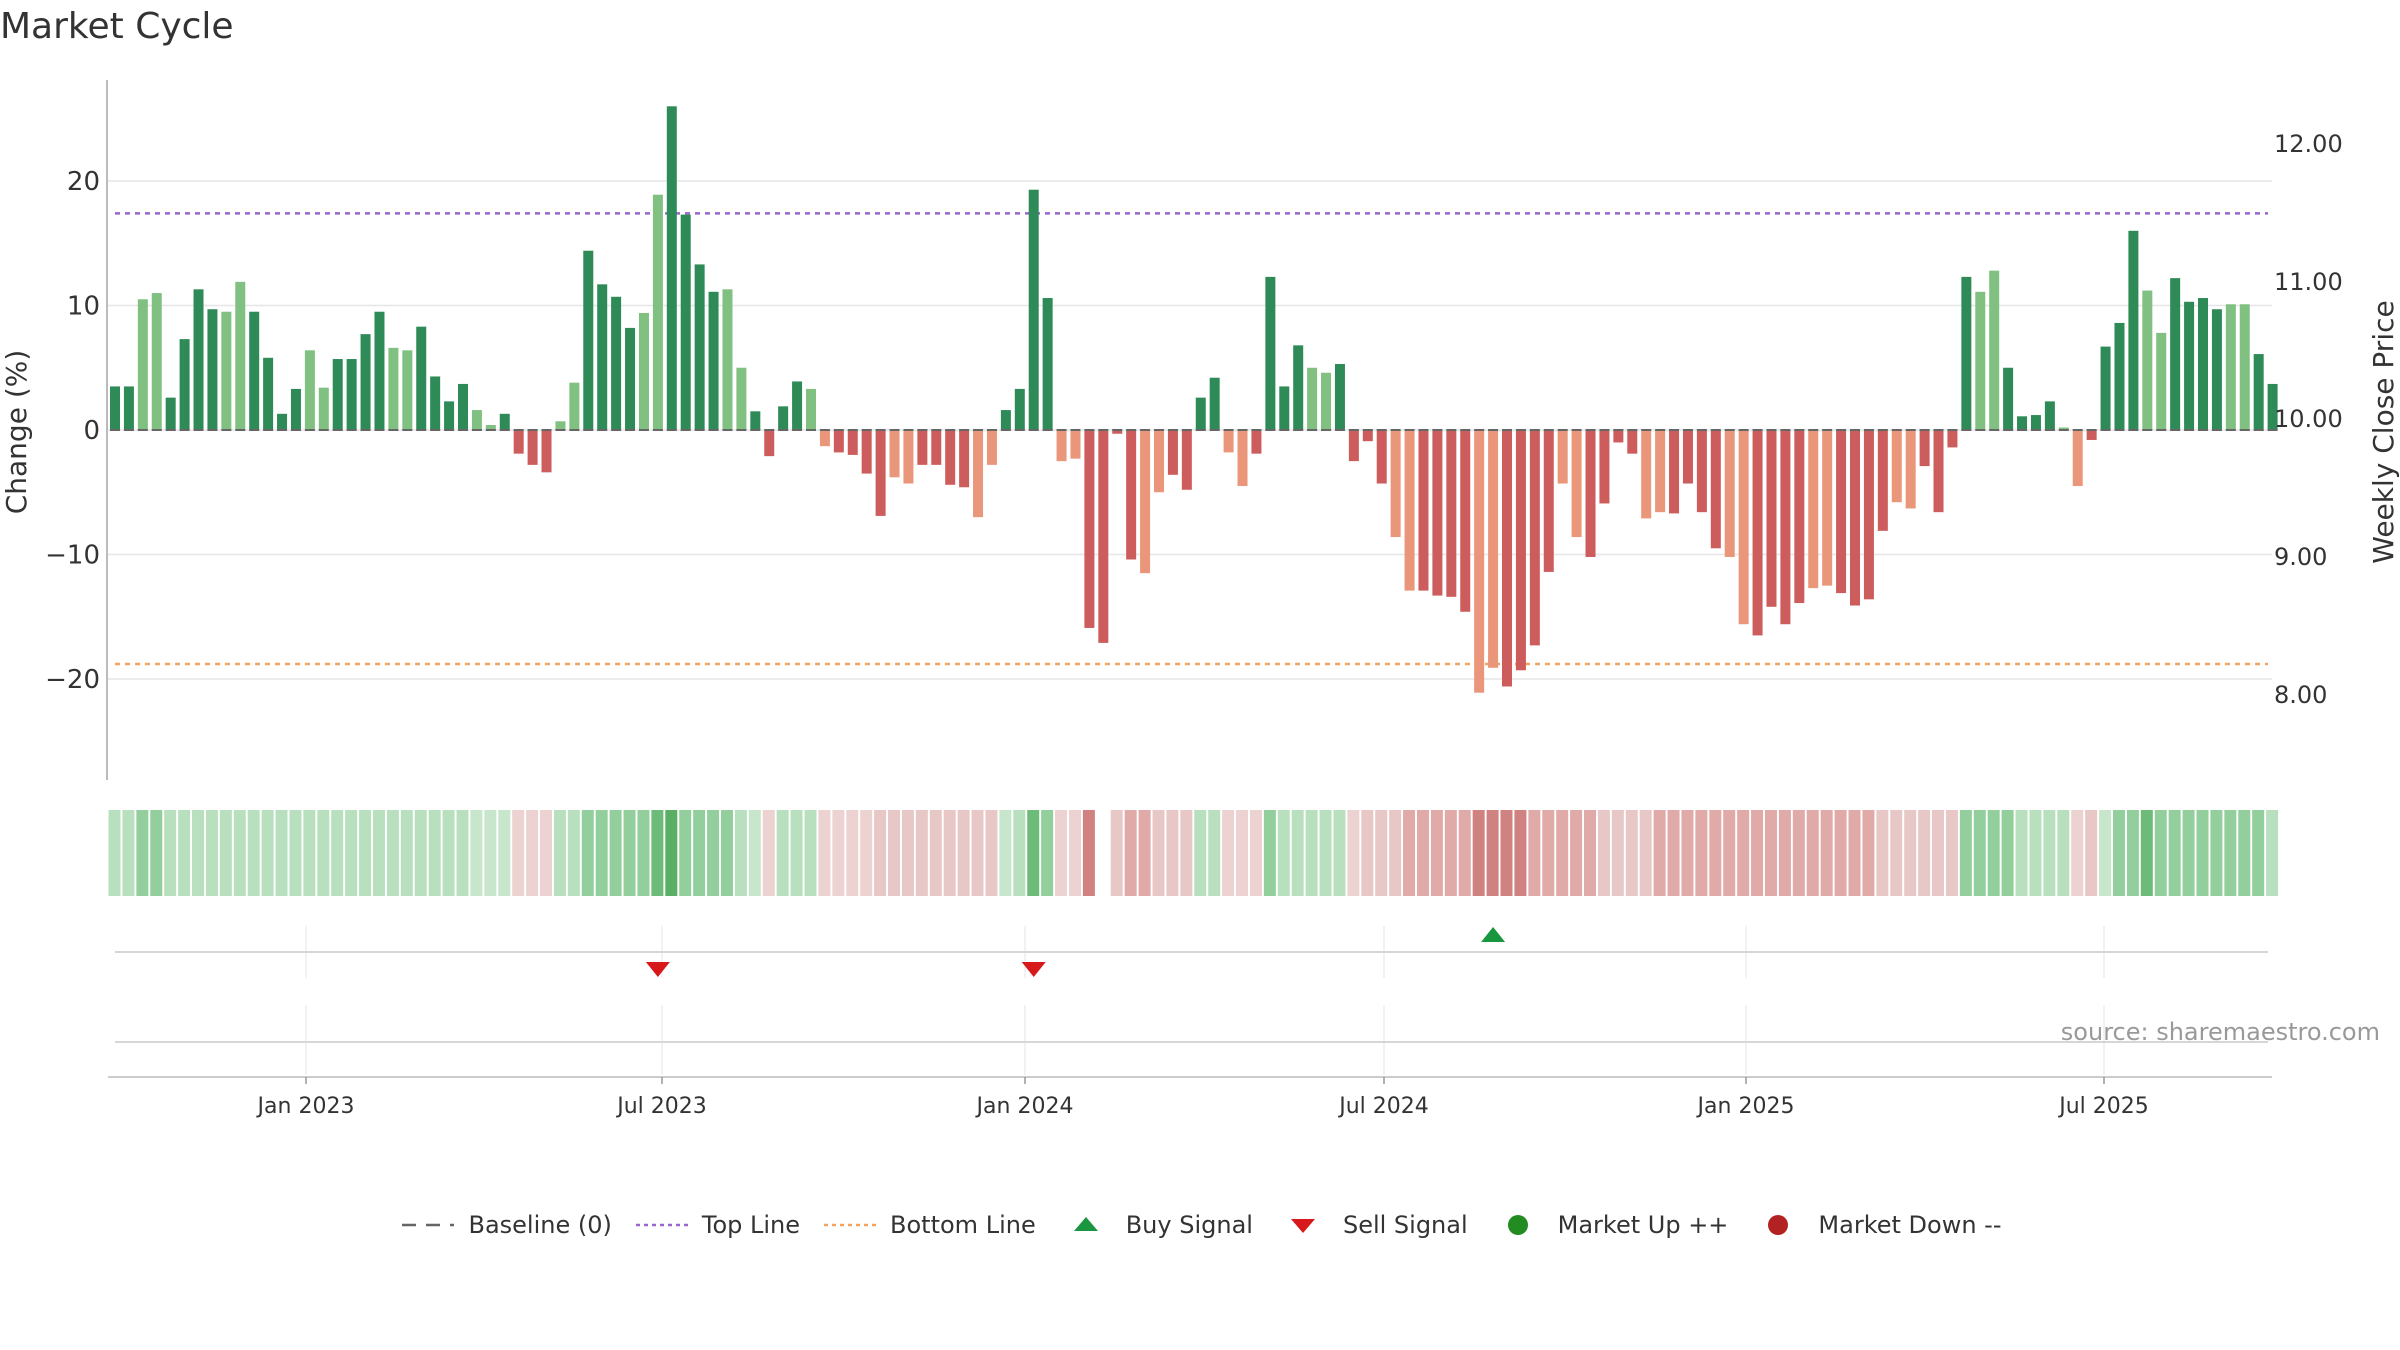  What do you see at coordinates (305, 1106) in the screenshot?
I see `x-tick-label: Jan 2023` at bounding box center [305, 1106].